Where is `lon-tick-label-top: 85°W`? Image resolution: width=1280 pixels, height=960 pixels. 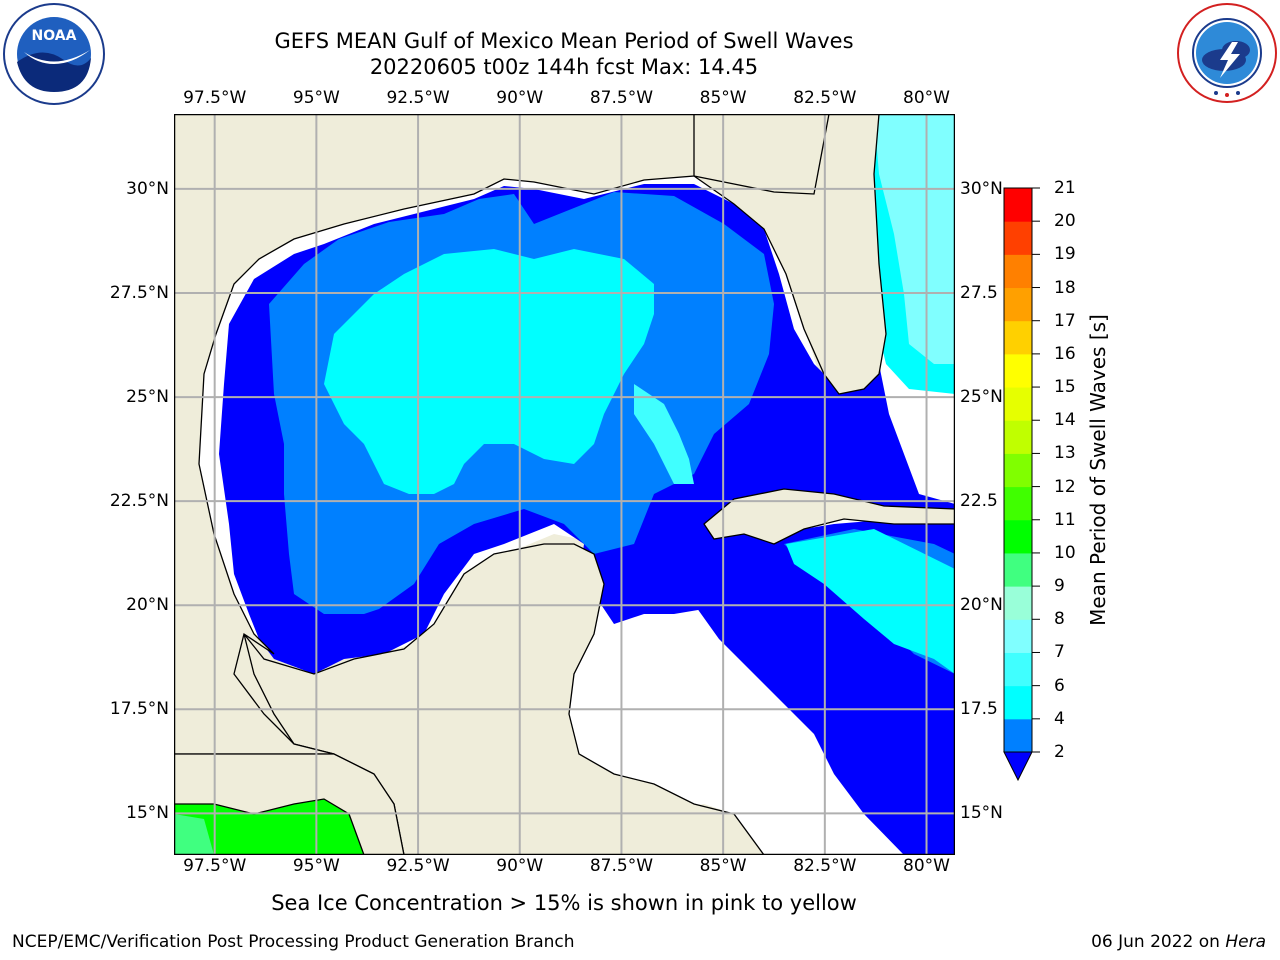 lon-tick-label-top: 85°W is located at coordinates (723, 98).